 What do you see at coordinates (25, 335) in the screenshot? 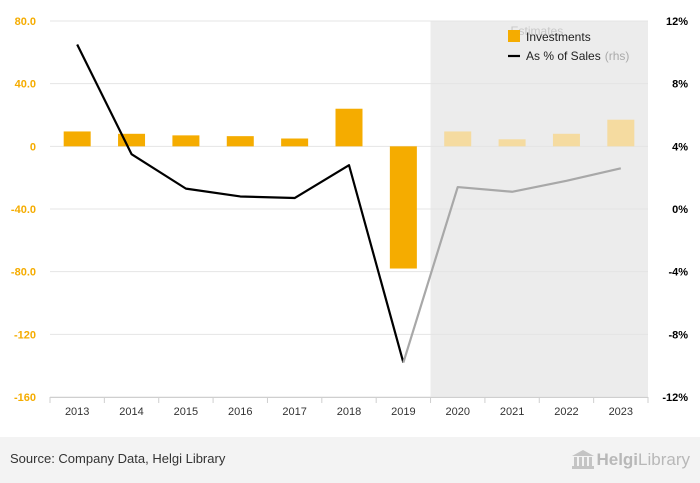
I see `left-tick-label: -120` at bounding box center [25, 335].